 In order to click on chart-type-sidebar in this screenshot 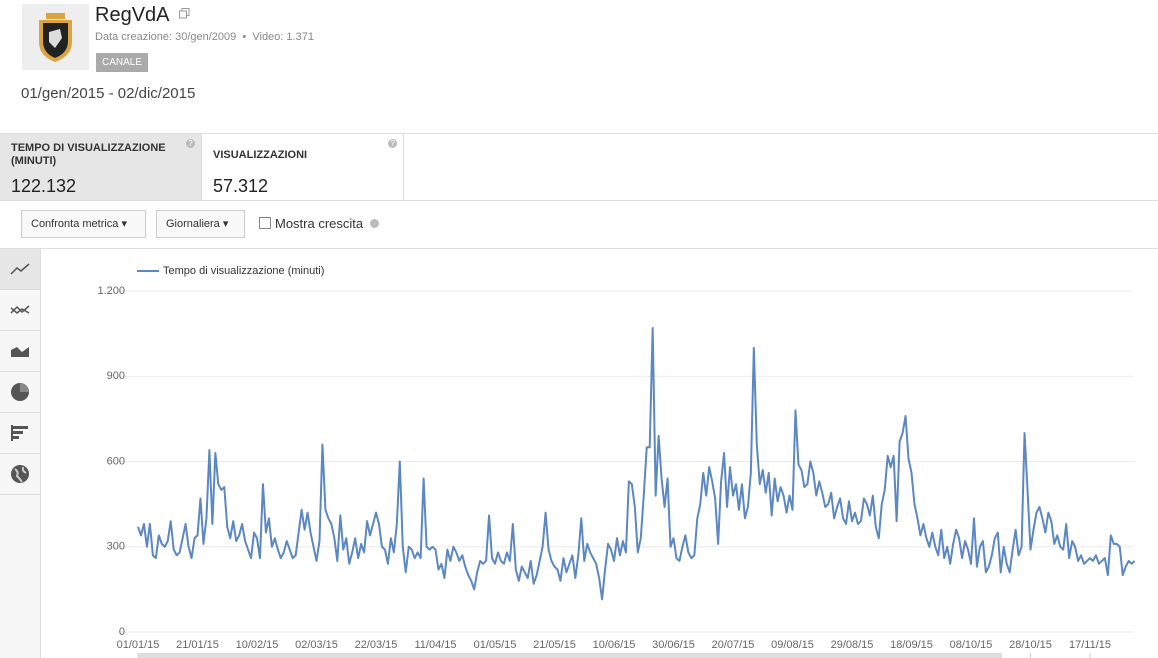, I will do `click(20, 453)`.